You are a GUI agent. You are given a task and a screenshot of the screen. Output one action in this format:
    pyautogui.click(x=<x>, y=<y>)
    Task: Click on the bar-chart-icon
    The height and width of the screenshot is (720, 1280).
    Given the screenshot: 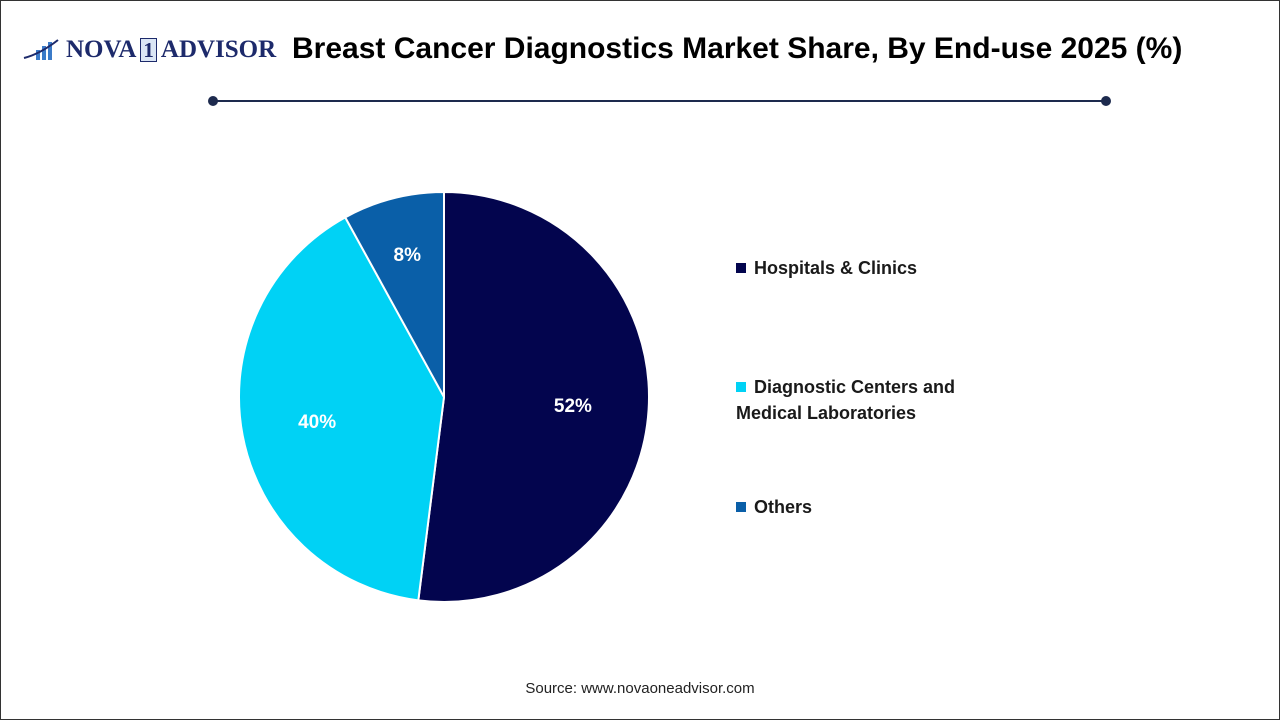 What is the action you would take?
    pyautogui.click(x=41, y=49)
    